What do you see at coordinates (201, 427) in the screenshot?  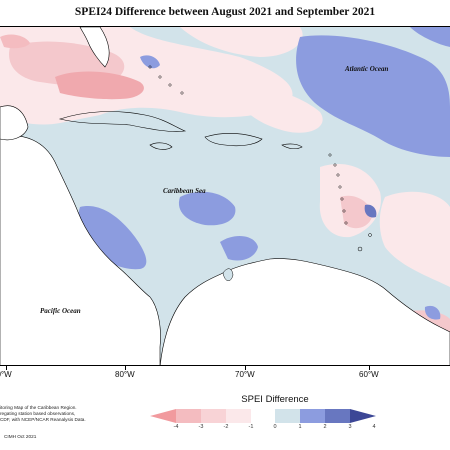 I see `legend-tick-neg3: -3` at bounding box center [201, 427].